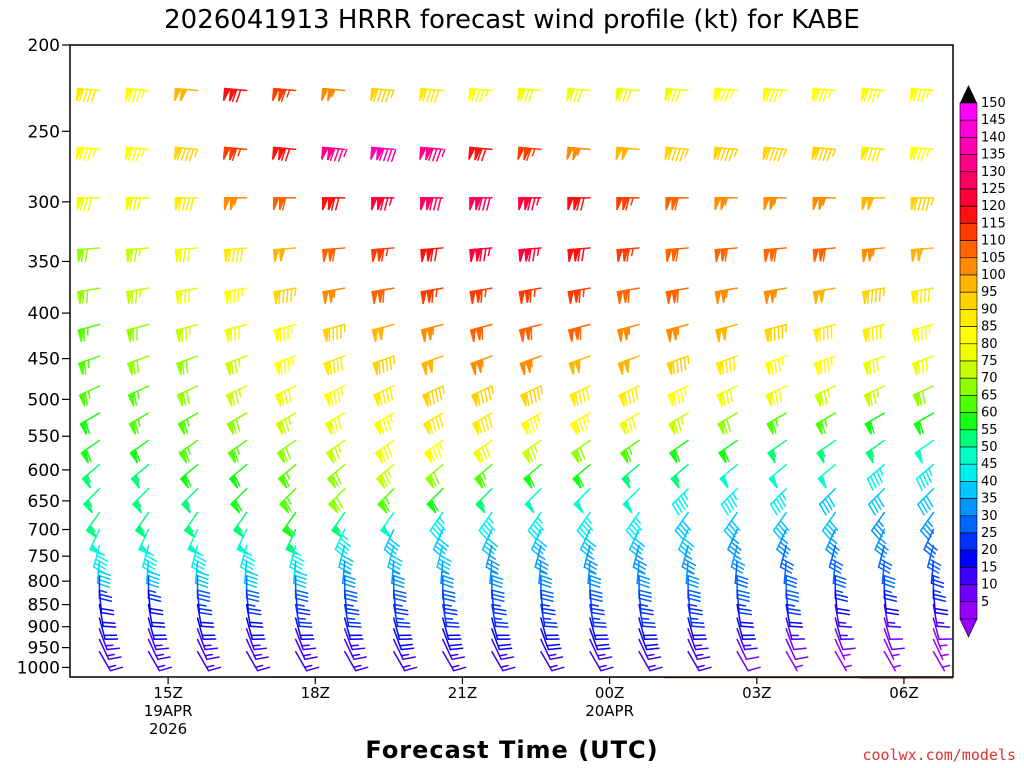 This screenshot has width=1024, height=768. Describe the element at coordinates (756, 693) in the screenshot. I see `x-tick-label: 03Z` at that location.